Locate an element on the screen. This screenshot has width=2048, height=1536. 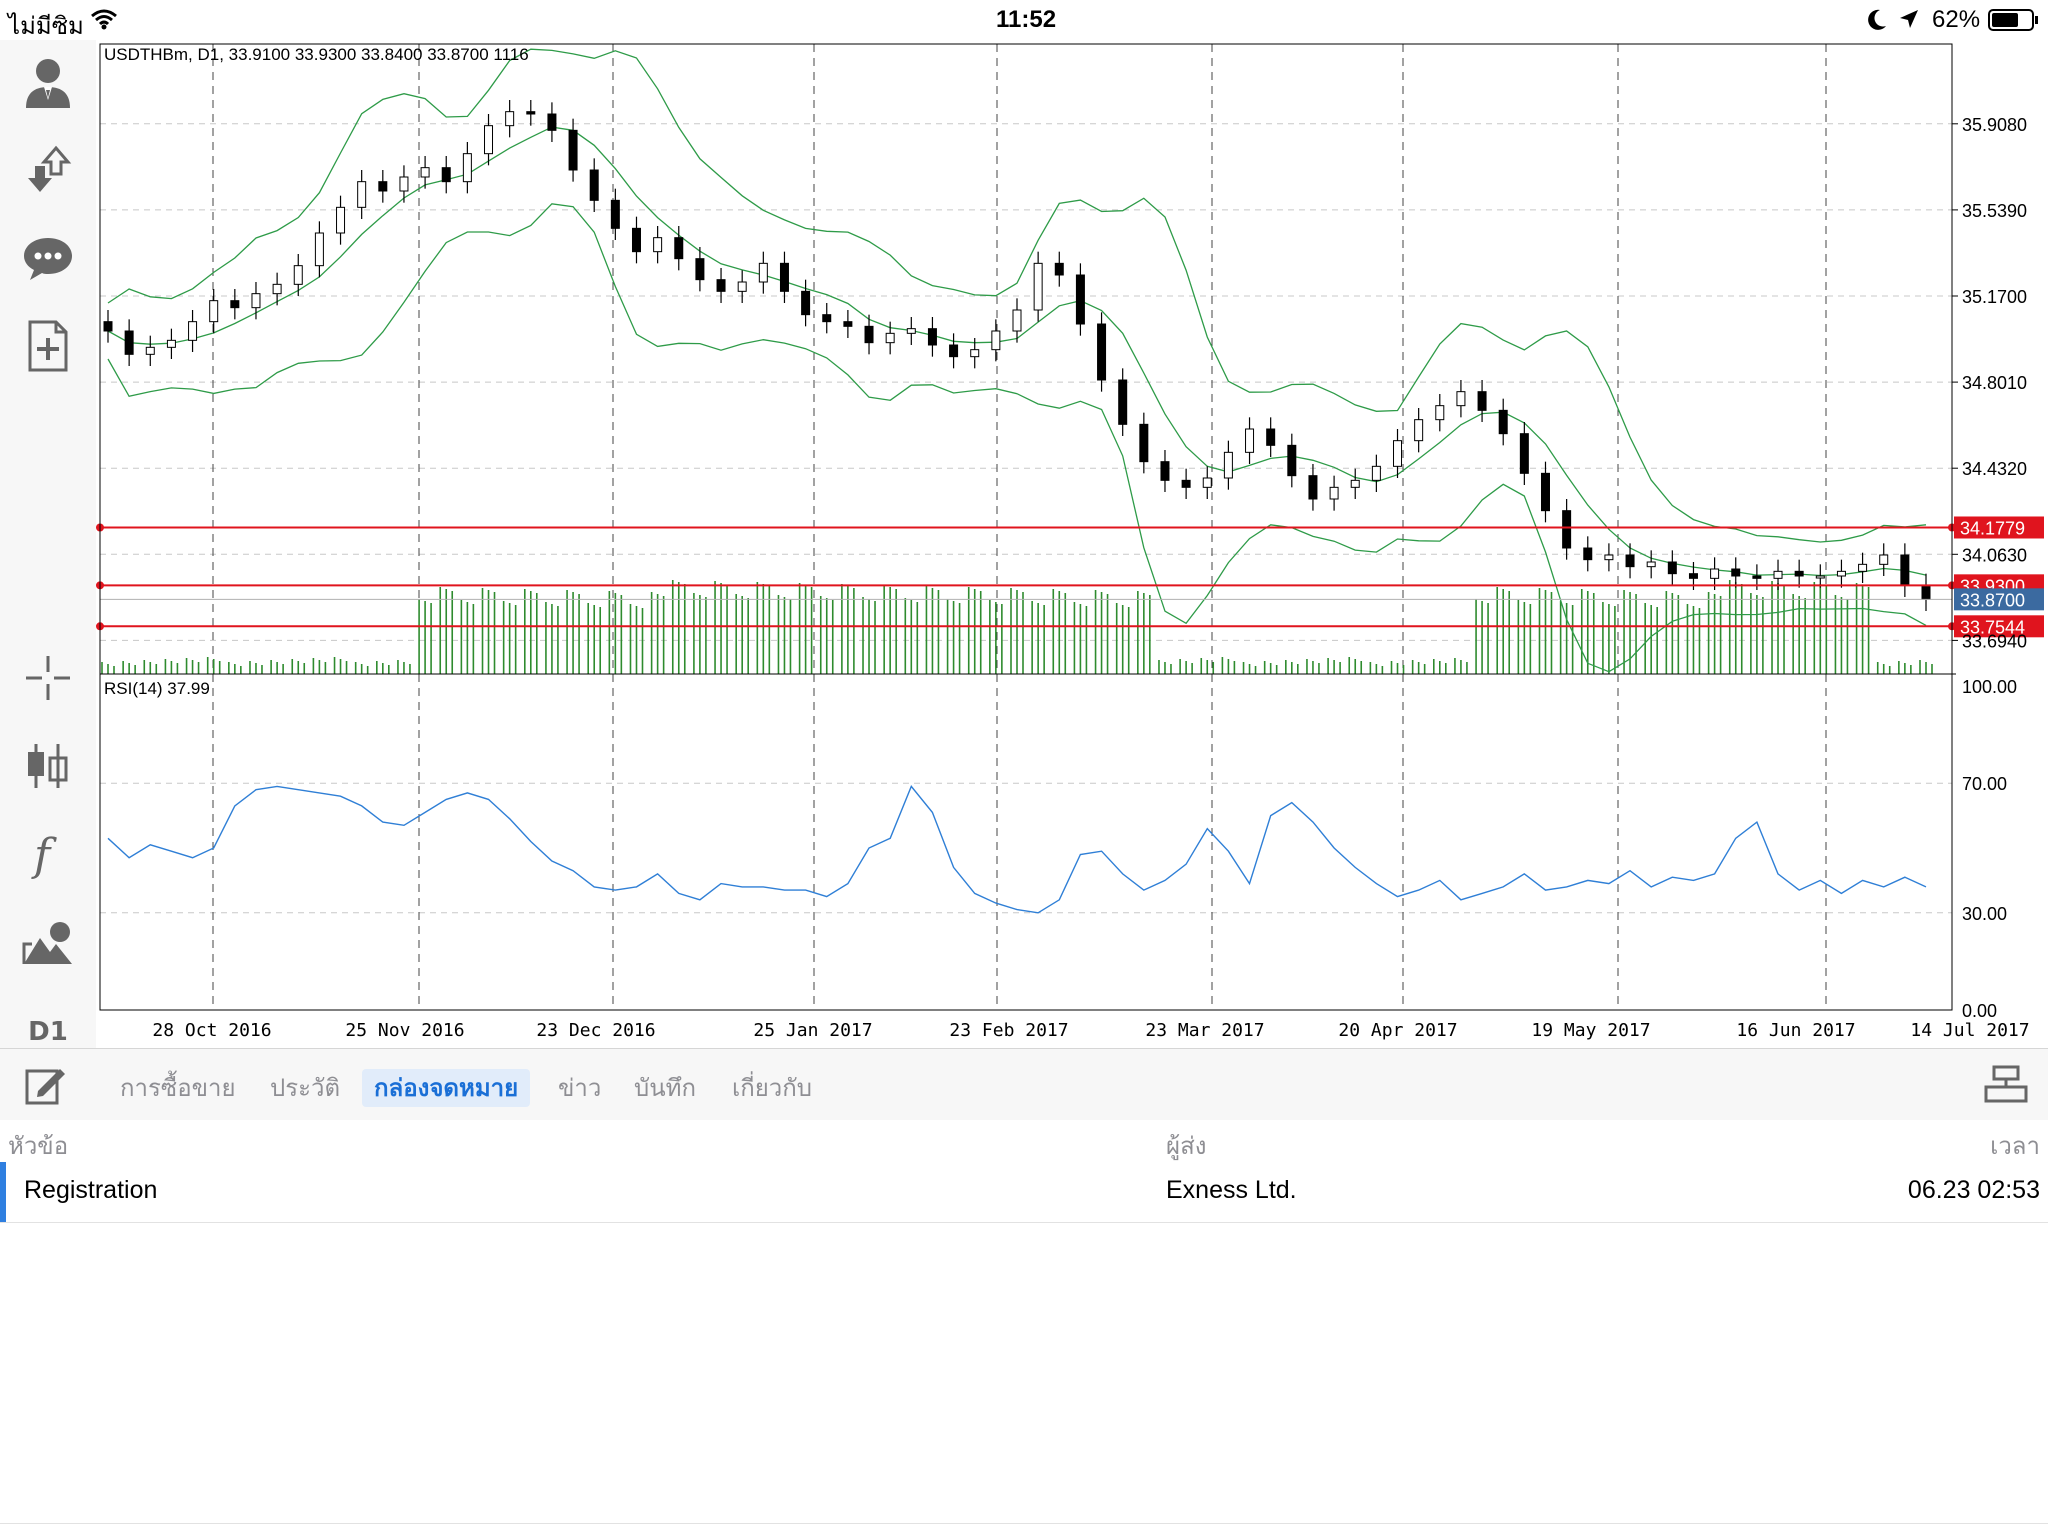
new-order-button is located at coordinates (48, 348).